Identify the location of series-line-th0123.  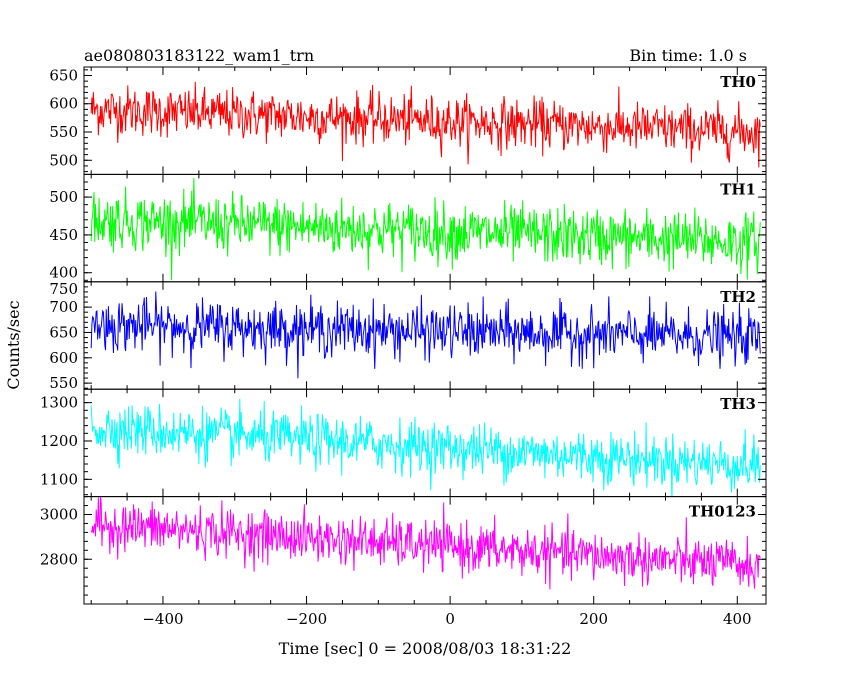
(425, 543).